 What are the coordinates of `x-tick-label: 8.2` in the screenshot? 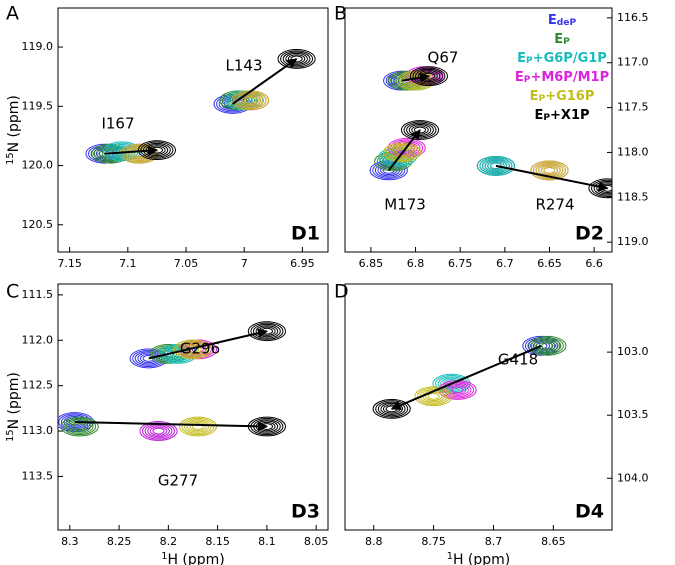 It's located at (169, 541).